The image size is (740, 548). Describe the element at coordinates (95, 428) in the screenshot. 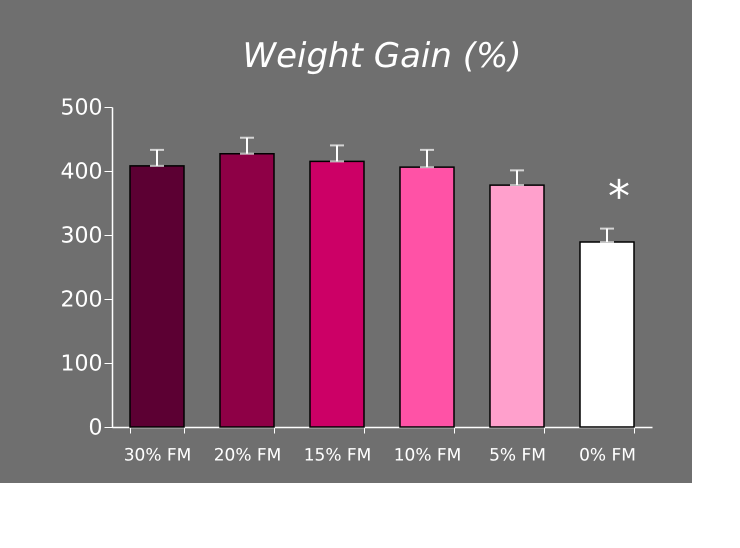

I see `y-tick-label: 0` at that location.